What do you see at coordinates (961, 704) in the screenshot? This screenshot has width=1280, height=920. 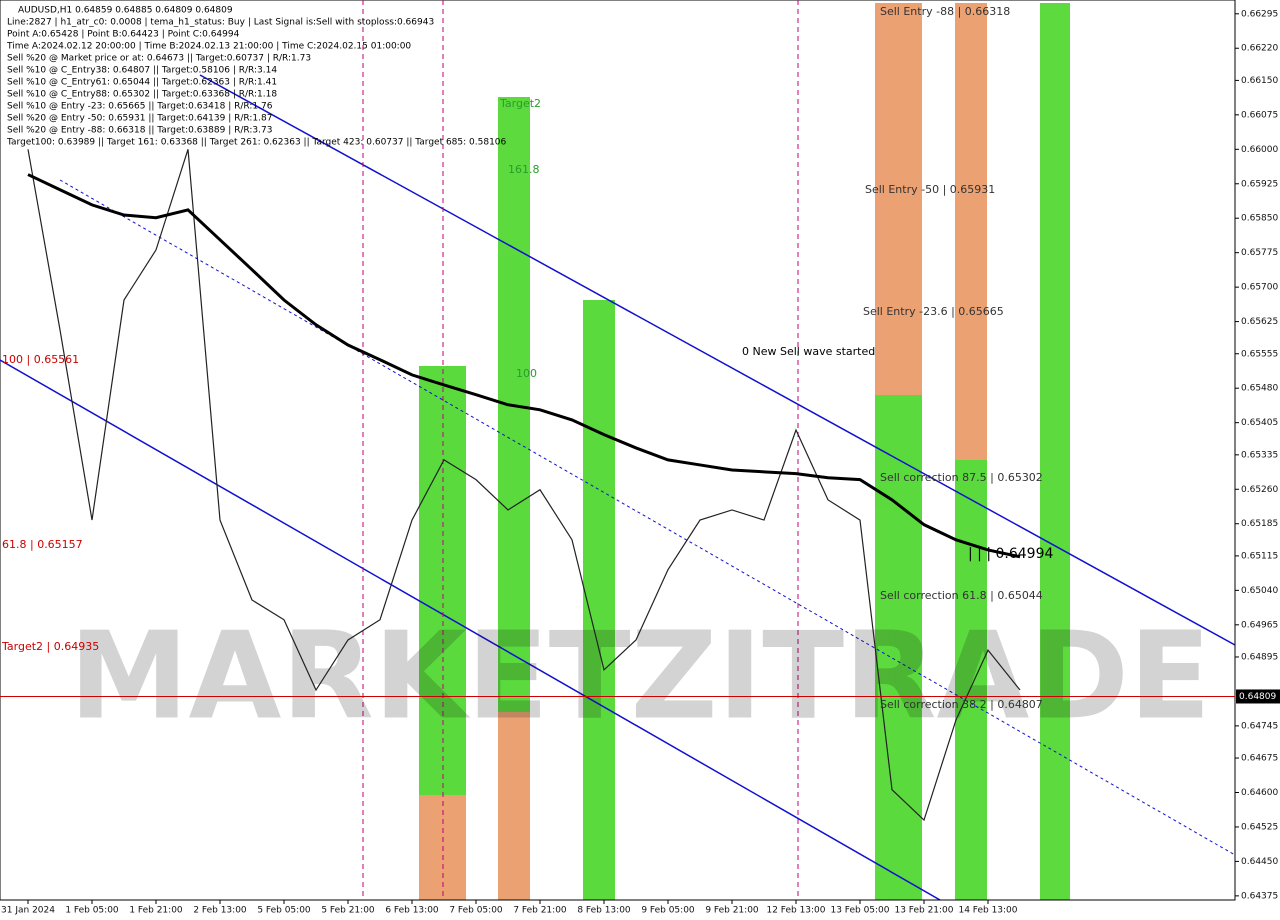 I see `annotation: Sell correction 38.2 | 0.64807` at bounding box center [961, 704].